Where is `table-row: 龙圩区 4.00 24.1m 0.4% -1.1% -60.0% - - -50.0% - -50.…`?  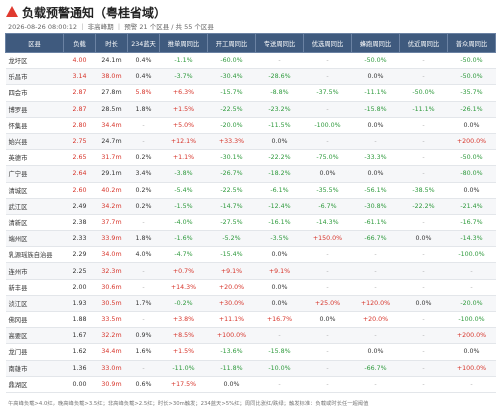 table-row: 龙圩区 4.00 24.1m 0.4% -1.1% -60.0% - - -50.0% - -50.… is located at coordinates (250, 61).